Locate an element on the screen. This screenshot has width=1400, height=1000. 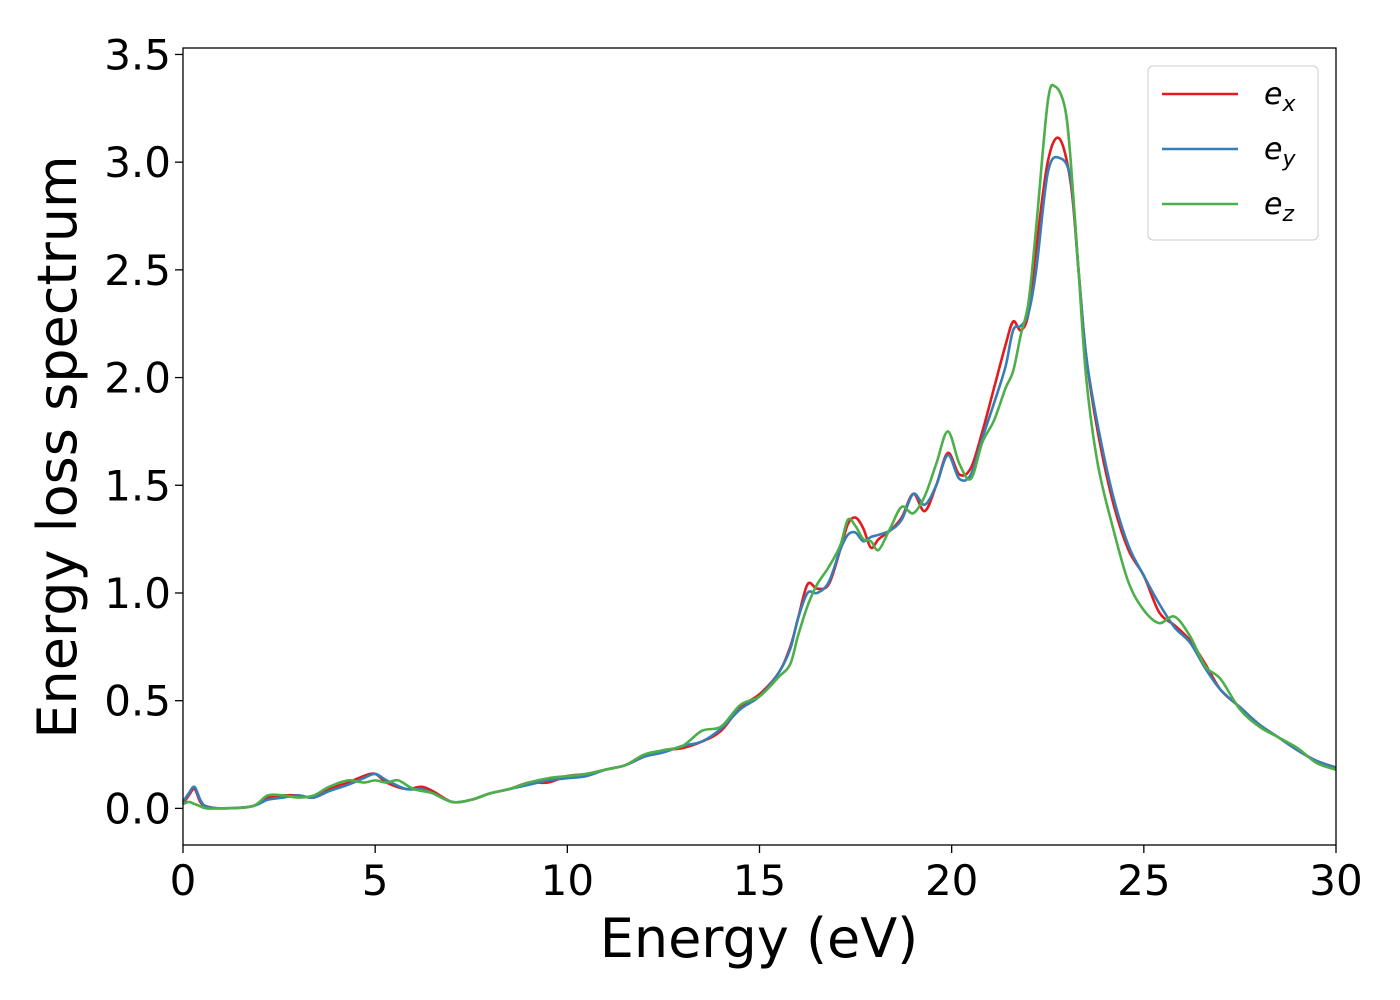
x-tick-label: 5 is located at coordinates (375, 880).